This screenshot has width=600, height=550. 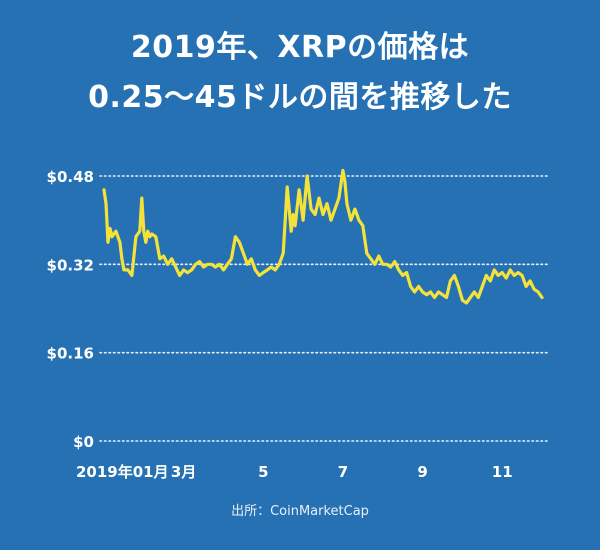 I want to click on x-tick-label: 7, so click(x=343, y=472).